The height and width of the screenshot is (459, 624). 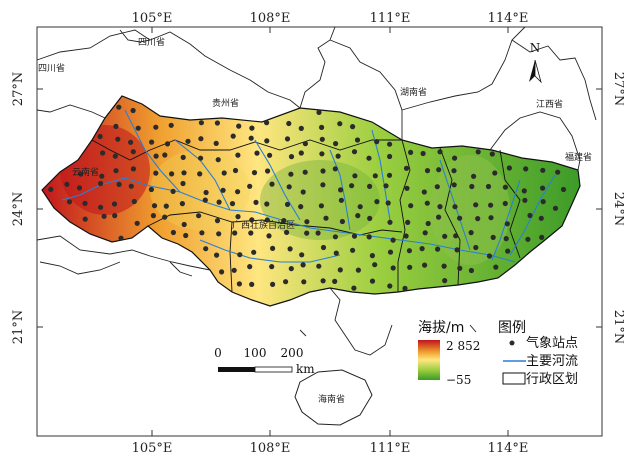 What do you see at coordinates (218, 353) in the screenshot?
I see `scale-tick-0: 0` at bounding box center [218, 353].